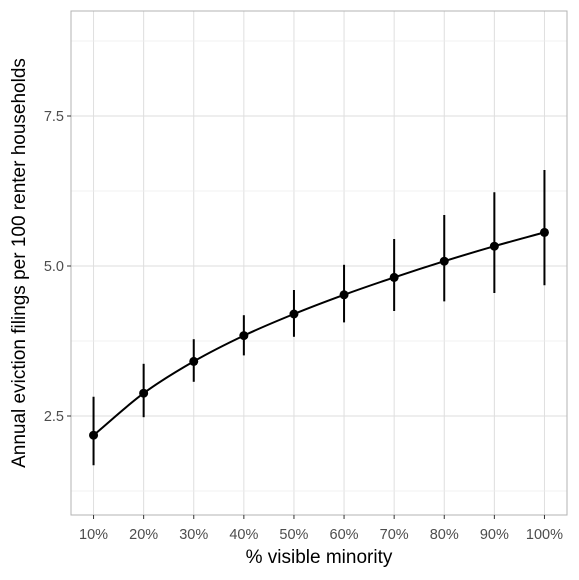  Describe the element at coordinates (193, 535) in the screenshot. I see `x-tick-label: 30%` at that location.